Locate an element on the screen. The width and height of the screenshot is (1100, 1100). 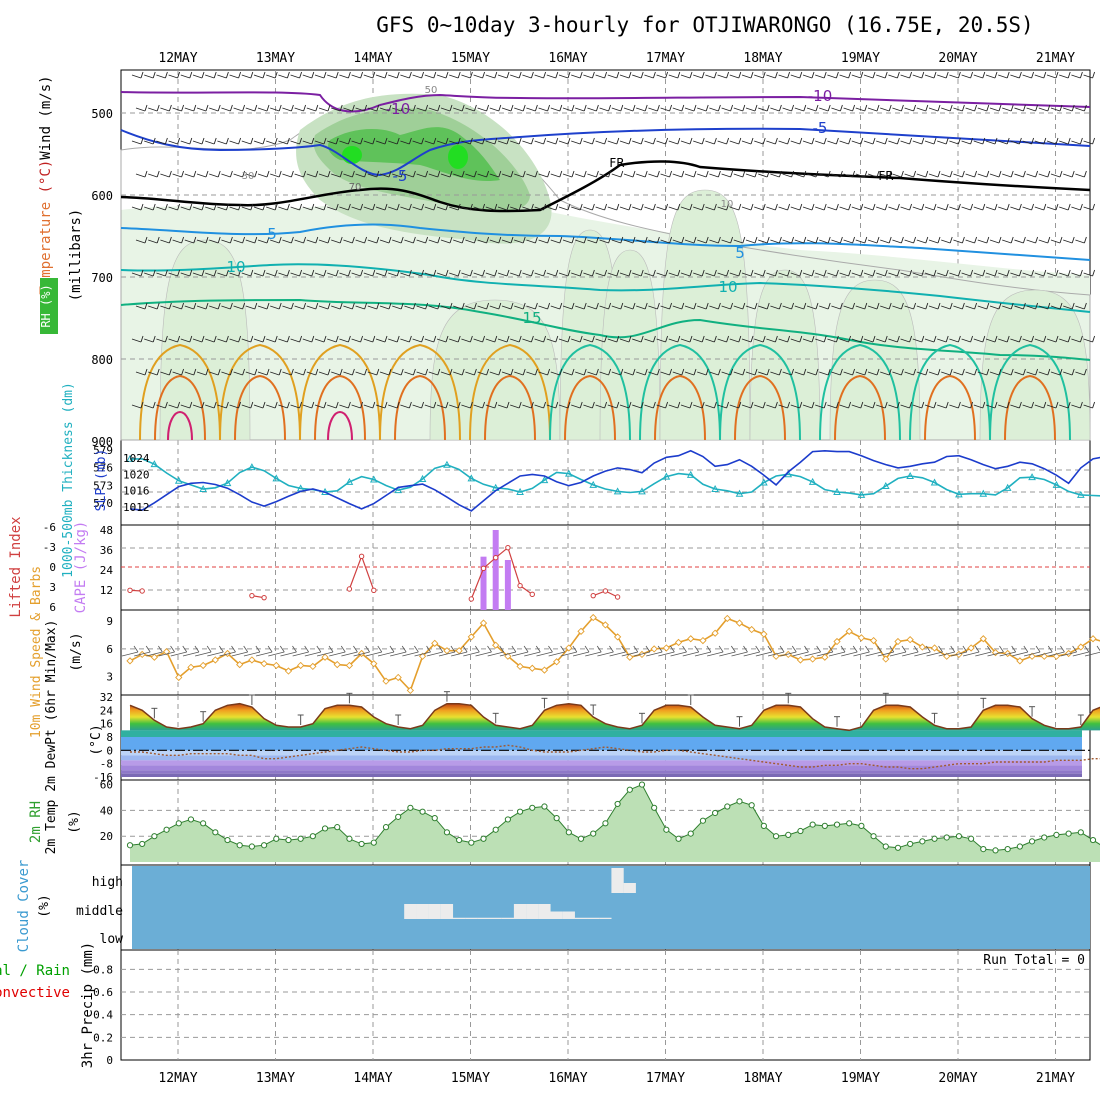
precip-tick: 0.2 is located at coordinates (103, 1037).